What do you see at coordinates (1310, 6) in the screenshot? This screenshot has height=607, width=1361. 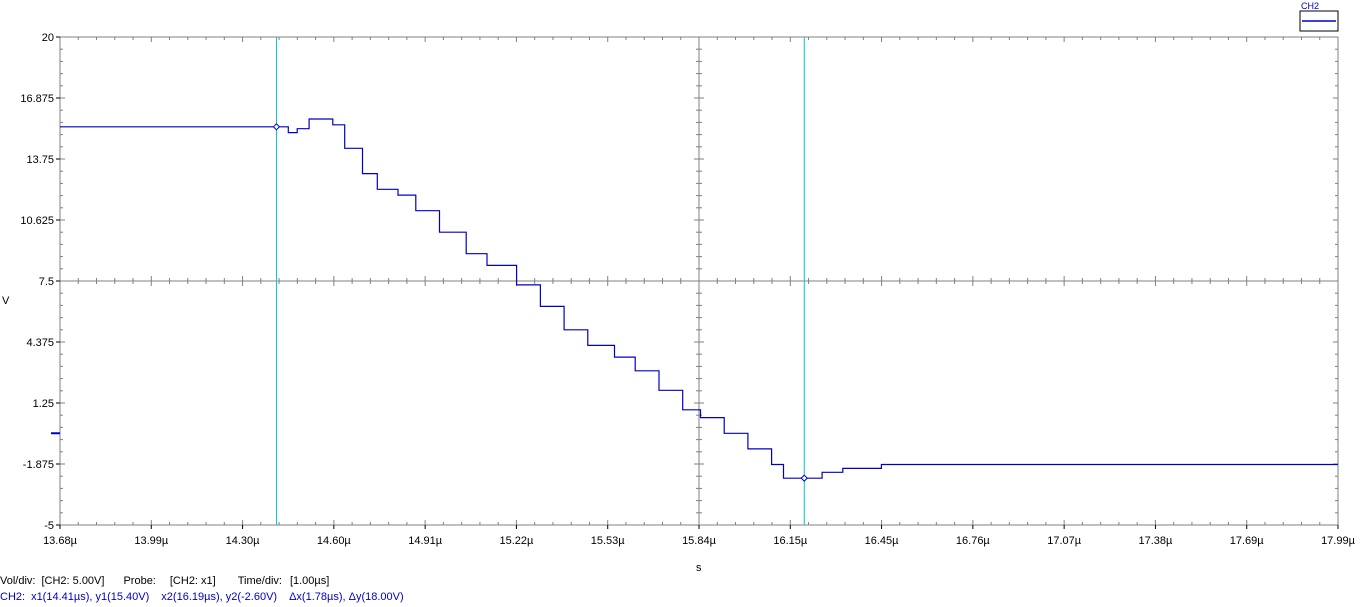 I see `legend-label: CH2` at bounding box center [1310, 6].